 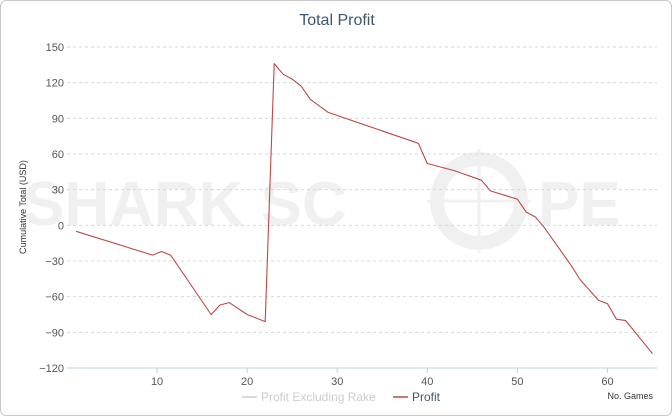 I want to click on y-tick-label: −60, so click(x=54, y=298).